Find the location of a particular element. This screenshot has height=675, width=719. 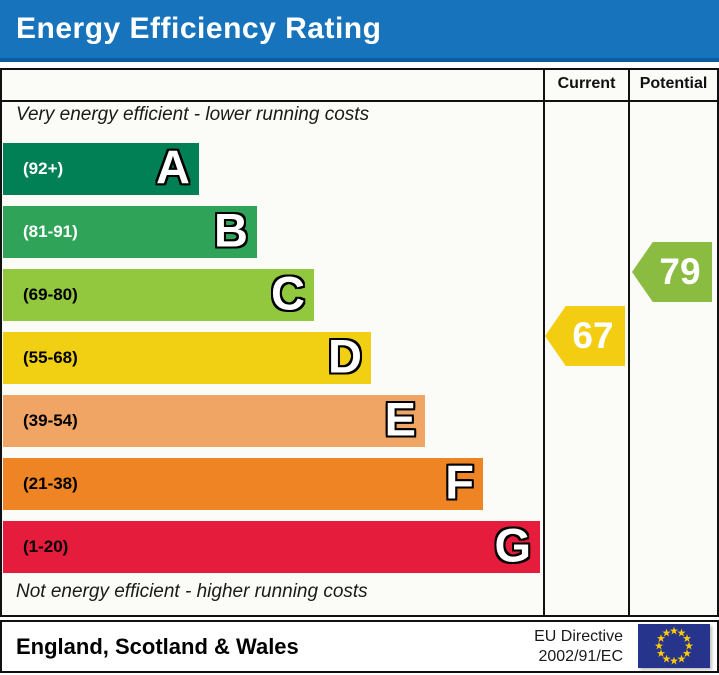

band-range-label: (69-80) is located at coordinates (50, 294).